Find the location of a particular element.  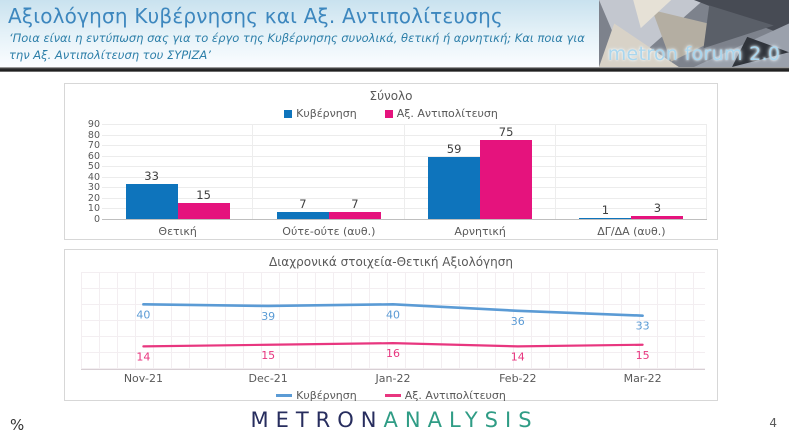

category-label: ΔΓ/ΔΑ (αυθ.) is located at coordinates (631, 231).